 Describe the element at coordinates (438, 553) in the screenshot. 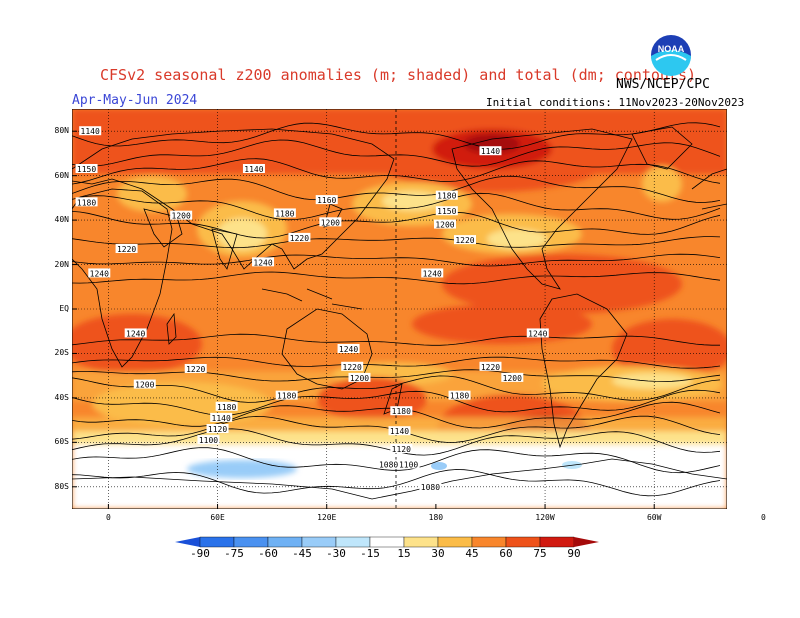

I see `colorbar-label: 30` at that location.